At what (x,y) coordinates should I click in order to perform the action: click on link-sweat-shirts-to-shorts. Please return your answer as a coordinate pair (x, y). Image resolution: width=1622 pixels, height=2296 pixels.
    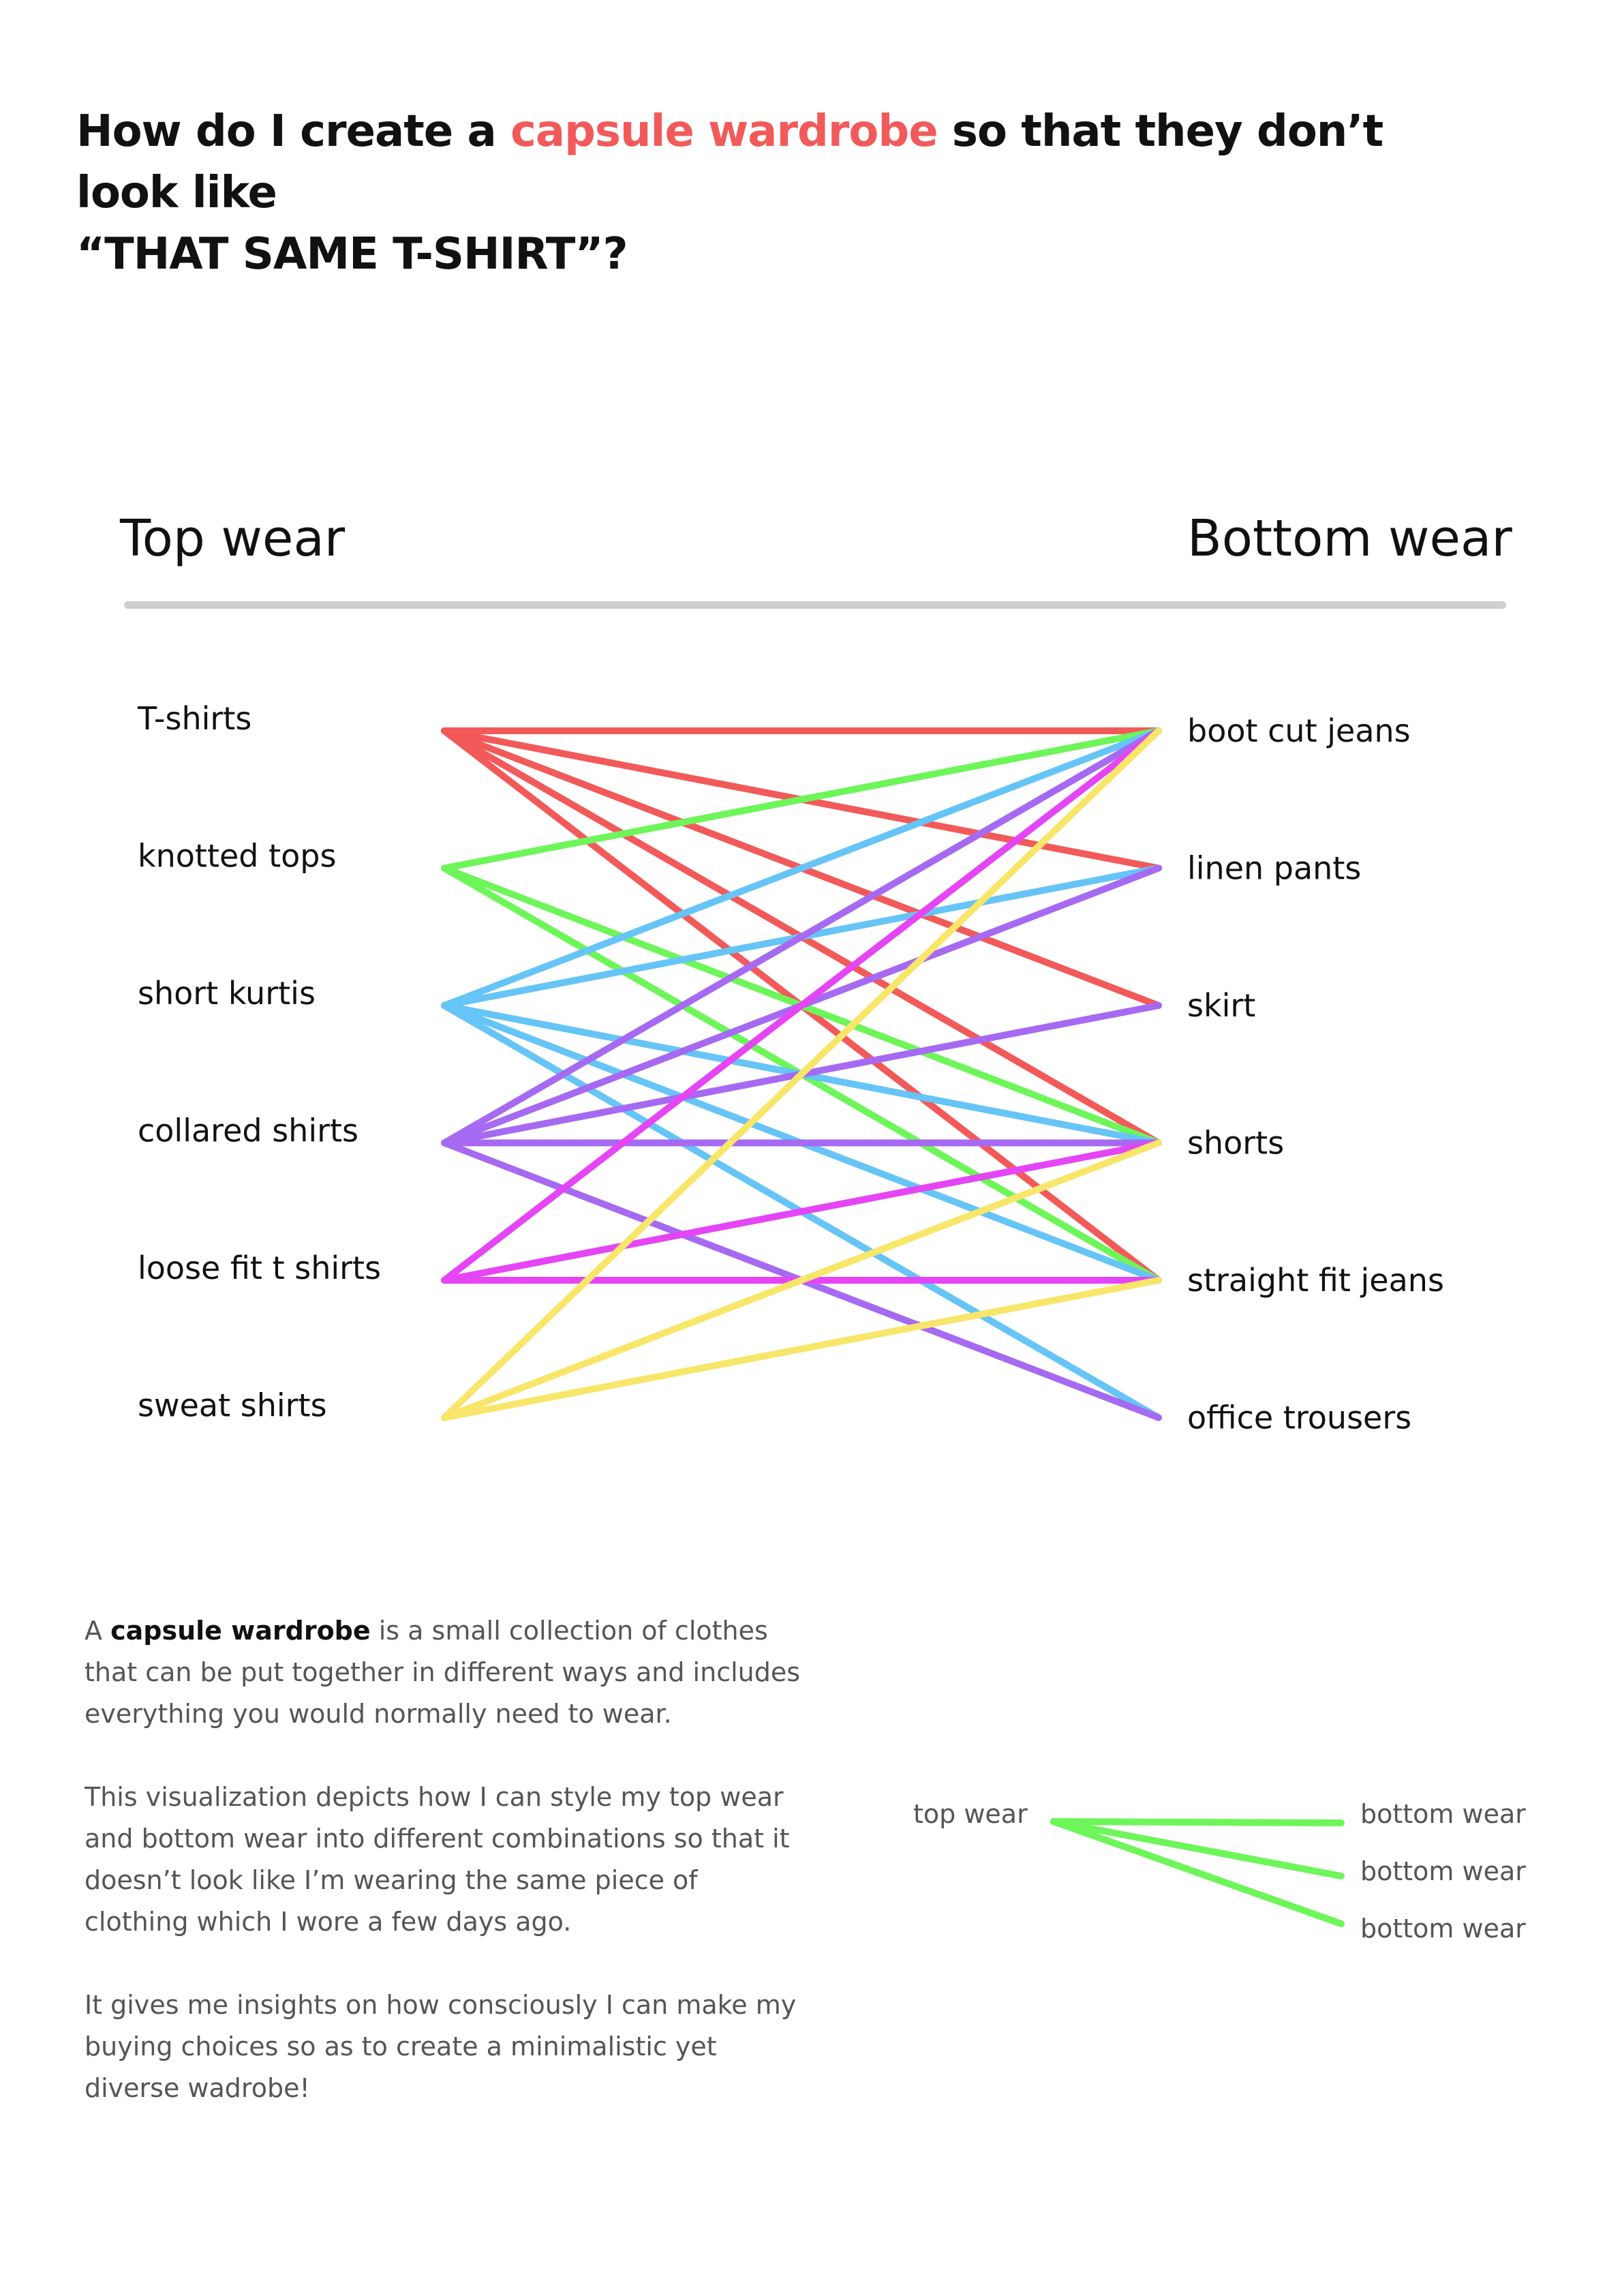
    Looking at the image, I should click on (801, 1280).